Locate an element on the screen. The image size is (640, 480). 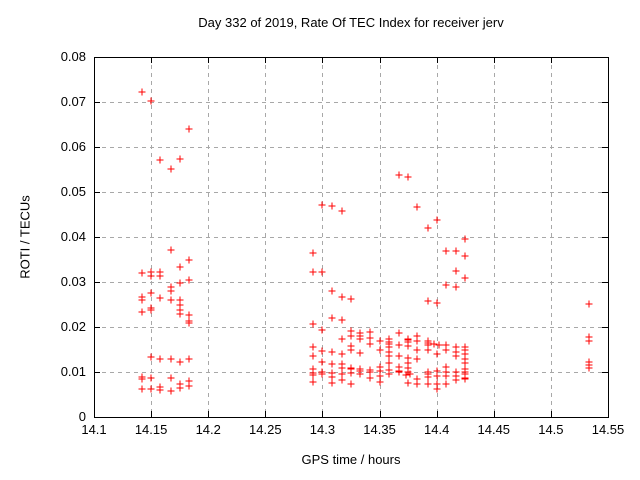
x-tick-label: 14.15 is located at coordinates (151, 429).